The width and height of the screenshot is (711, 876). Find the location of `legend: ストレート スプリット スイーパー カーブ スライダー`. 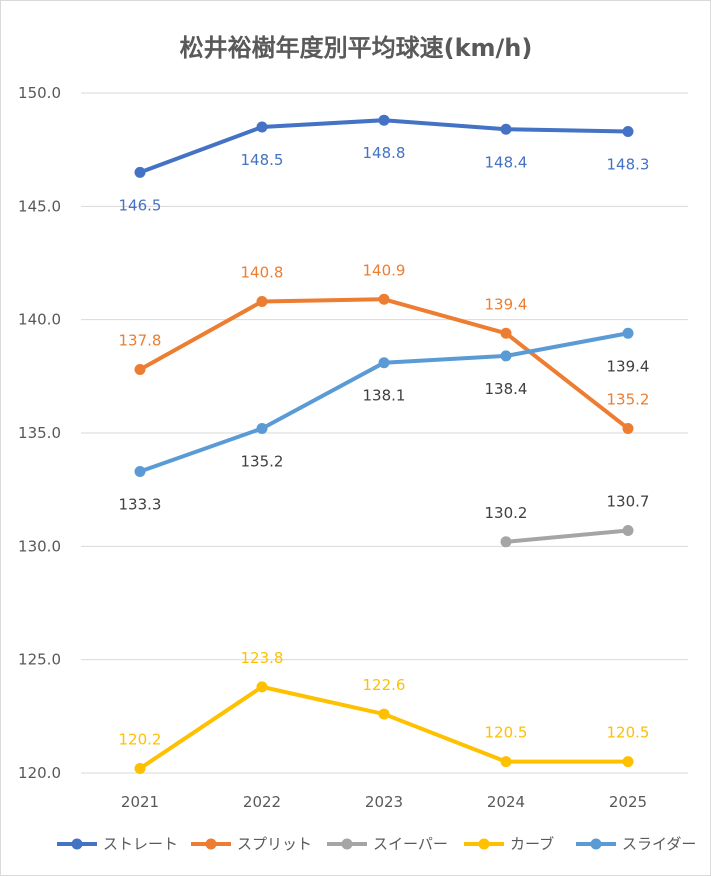

legend: ストレート スプリット スイーパー カーブ スライダー is located at coordinates (376, 844).